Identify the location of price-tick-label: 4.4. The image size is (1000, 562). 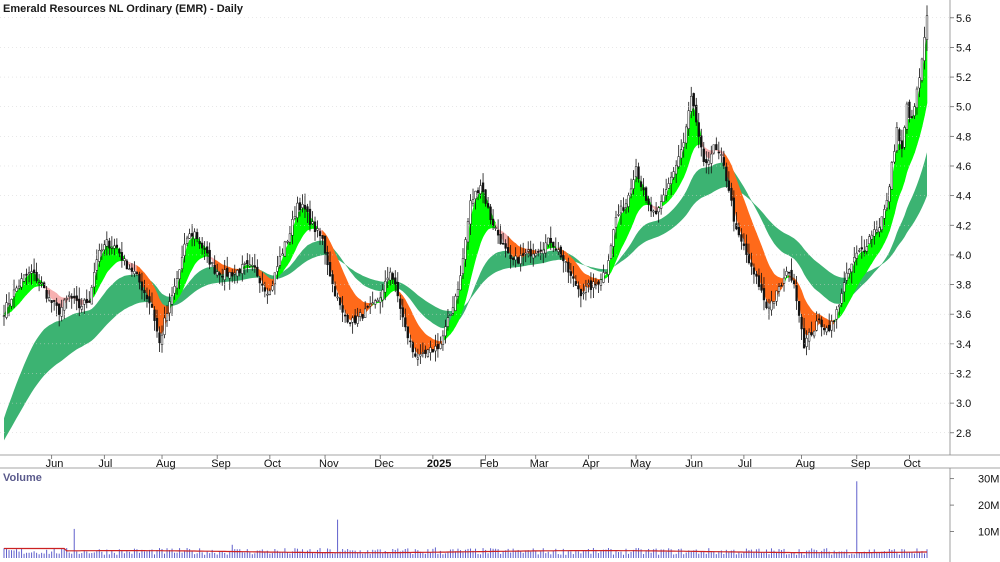
(963, 197).